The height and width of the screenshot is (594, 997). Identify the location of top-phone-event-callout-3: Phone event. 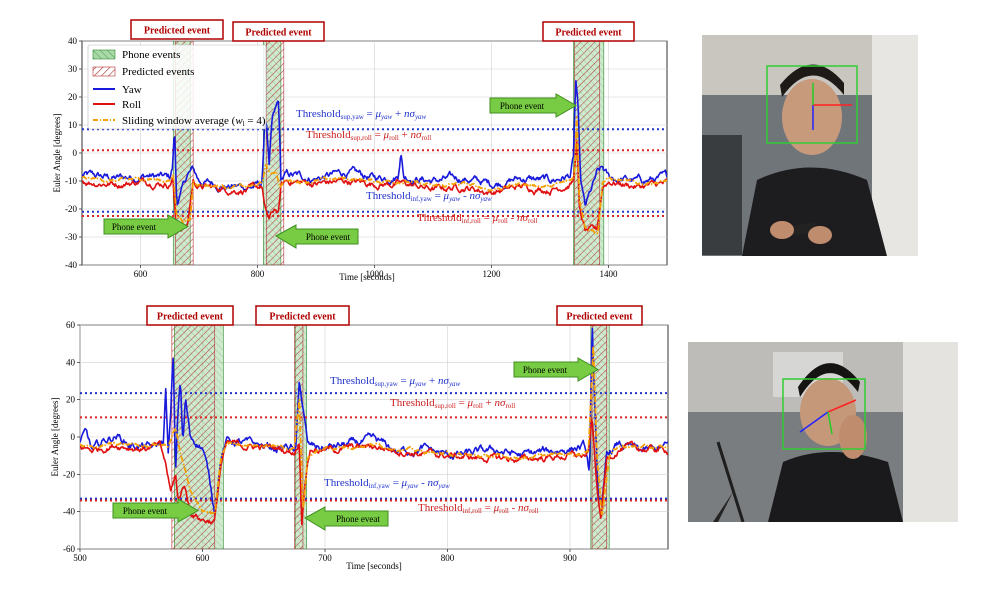
(533, 105).